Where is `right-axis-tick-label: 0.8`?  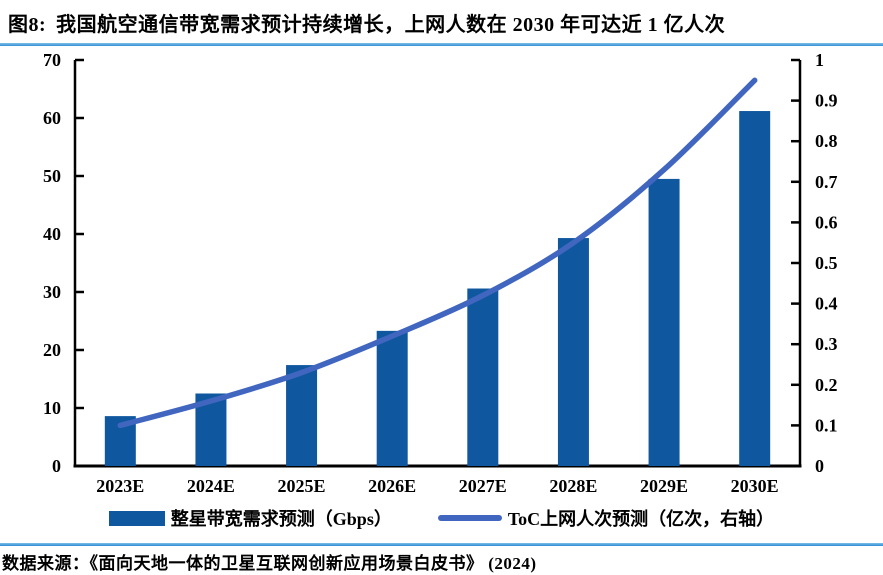
right-axis-tick-label: 0.8 is located at coordinates (826, 141).